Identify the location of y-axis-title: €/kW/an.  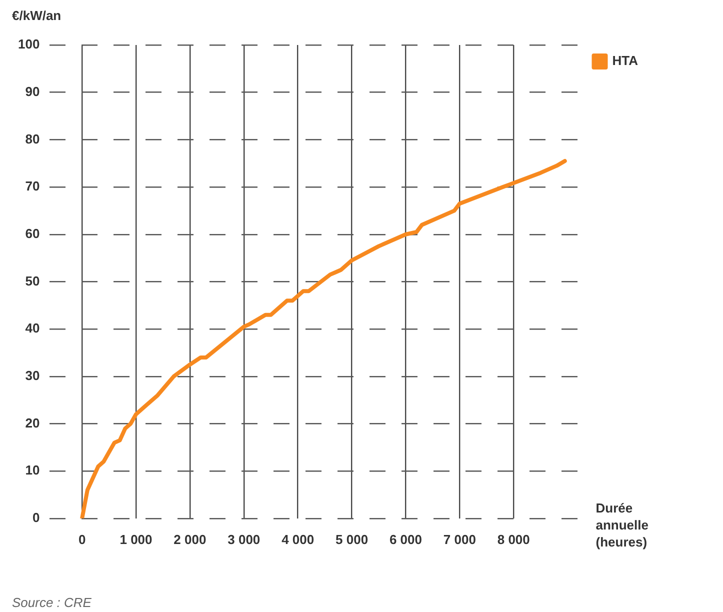
(37, 16).